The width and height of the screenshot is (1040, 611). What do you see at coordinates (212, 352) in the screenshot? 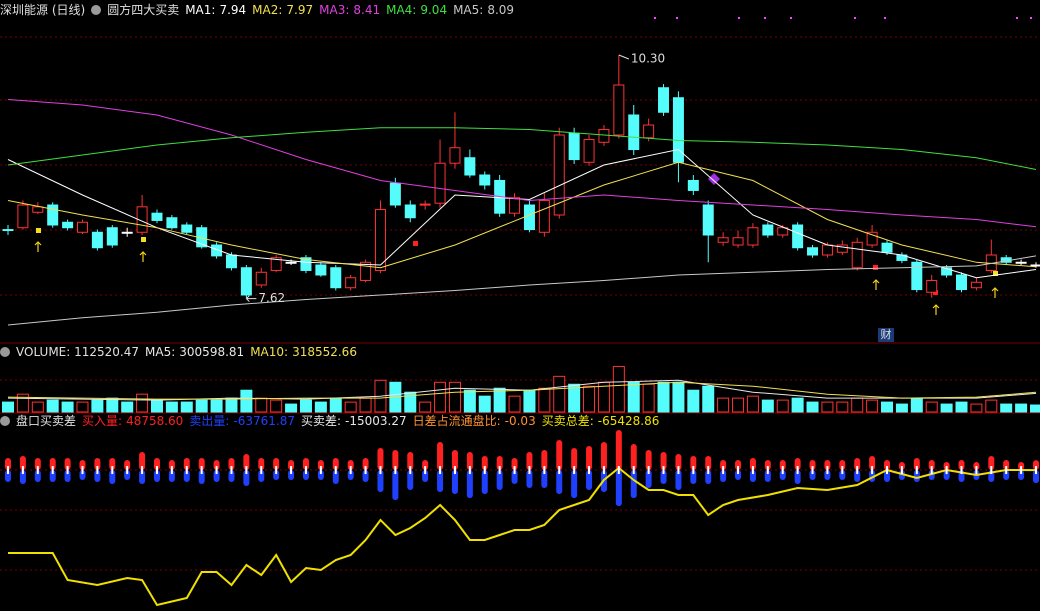
I see `legend-value: 300598.81` at bounding box center [212, 352].